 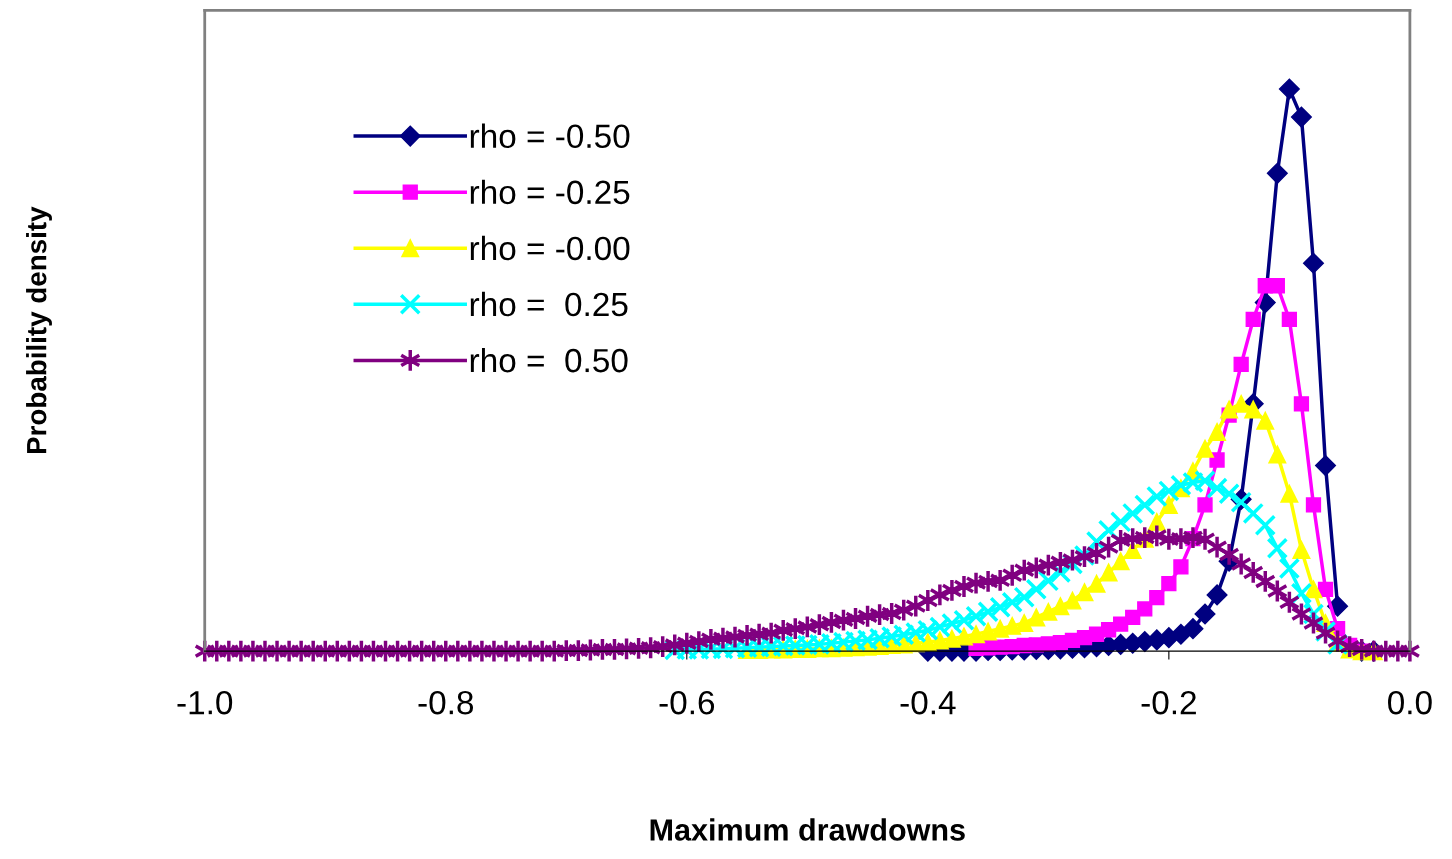 What do you see at coordinates (1410, 702) in the screenshot?
I see `x-tick-label: 0.0` at bounding box center [1410, 702].